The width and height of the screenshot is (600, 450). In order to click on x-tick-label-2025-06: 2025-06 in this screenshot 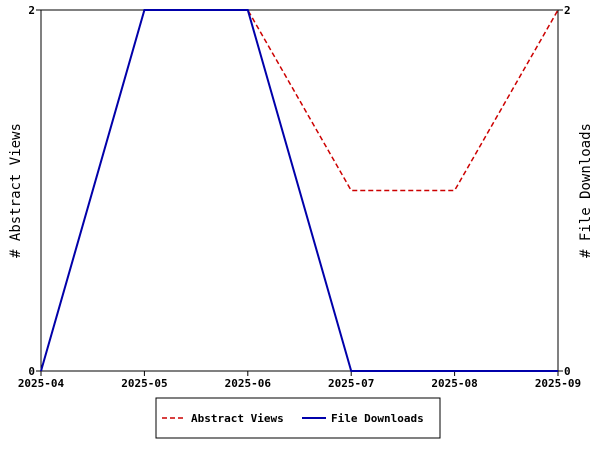, I will do `click(248, 383)`.